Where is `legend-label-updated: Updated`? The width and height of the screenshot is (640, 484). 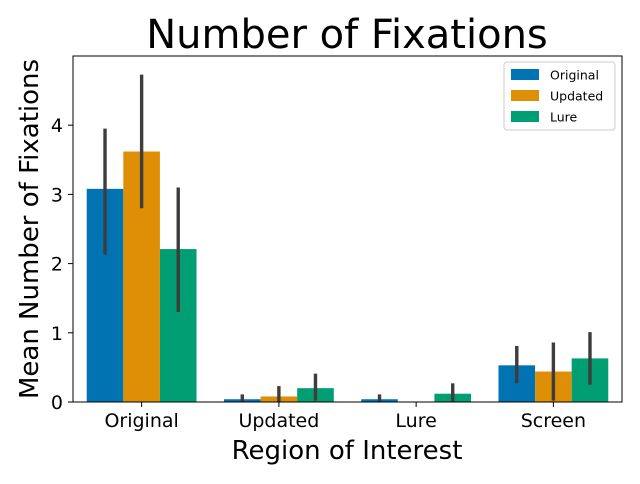
legend-label-updated: Updated is located at coordinates (576, 96).